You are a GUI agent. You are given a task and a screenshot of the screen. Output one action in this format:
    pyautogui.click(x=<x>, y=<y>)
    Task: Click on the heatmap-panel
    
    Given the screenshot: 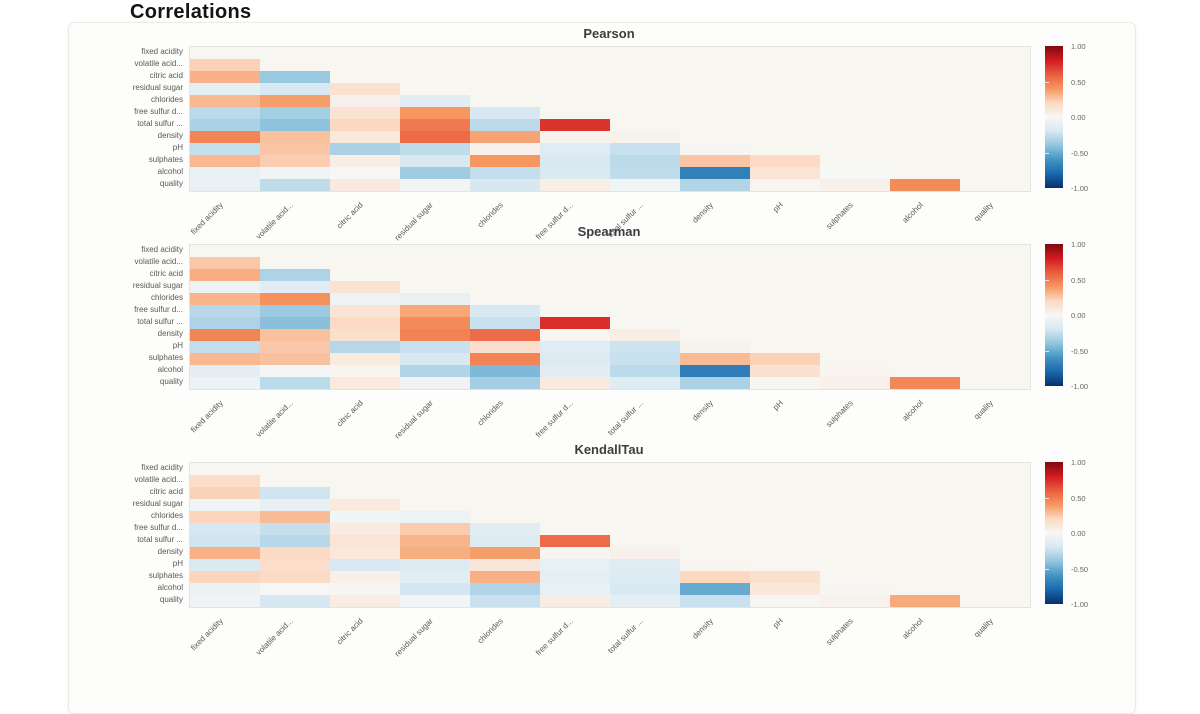 What is the action you would take?
    pyautogui.click(x=610, y=535)
    